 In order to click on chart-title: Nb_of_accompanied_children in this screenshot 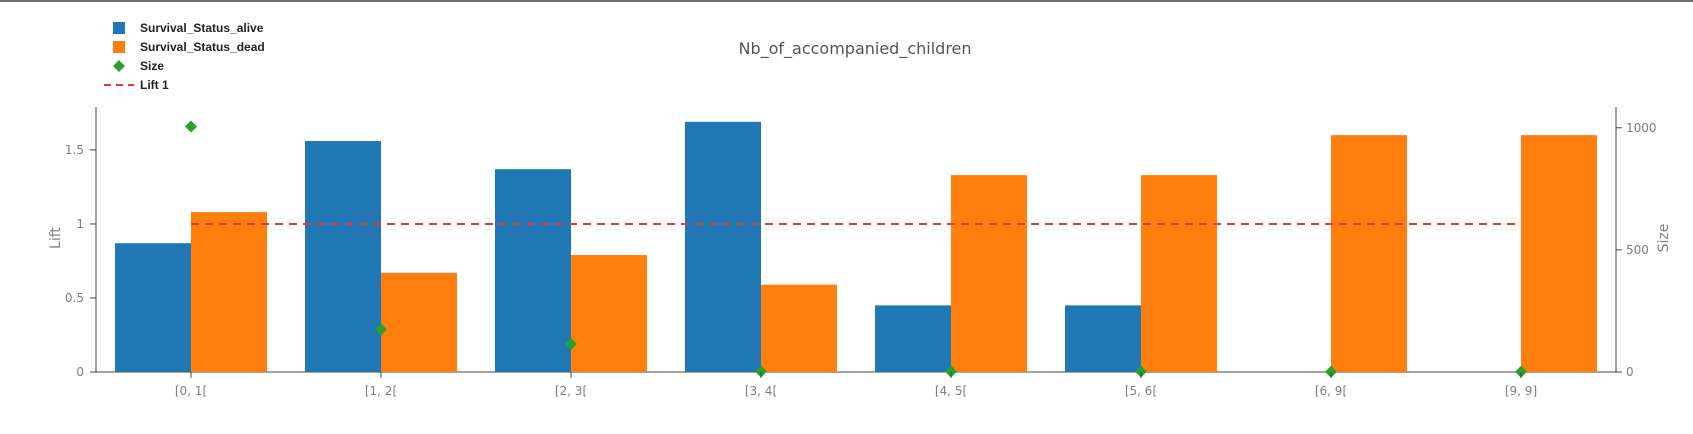, I will do `click(854, 49)`.